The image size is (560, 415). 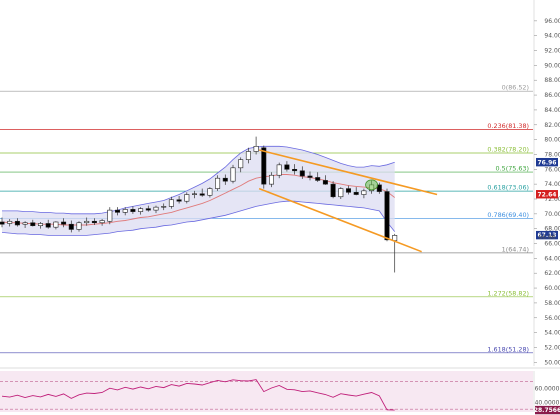 I want to click on fib-label: 0.786(69.40), so click(x=508, y=215).